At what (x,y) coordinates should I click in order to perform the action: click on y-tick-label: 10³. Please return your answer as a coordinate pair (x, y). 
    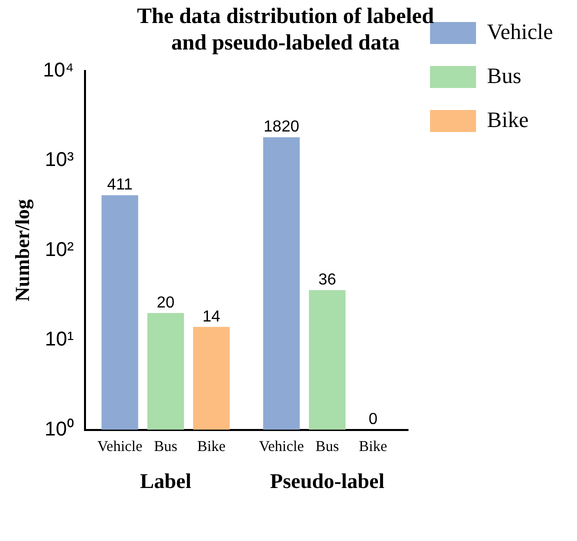
    Looking at the image, I should click on (59, 160).